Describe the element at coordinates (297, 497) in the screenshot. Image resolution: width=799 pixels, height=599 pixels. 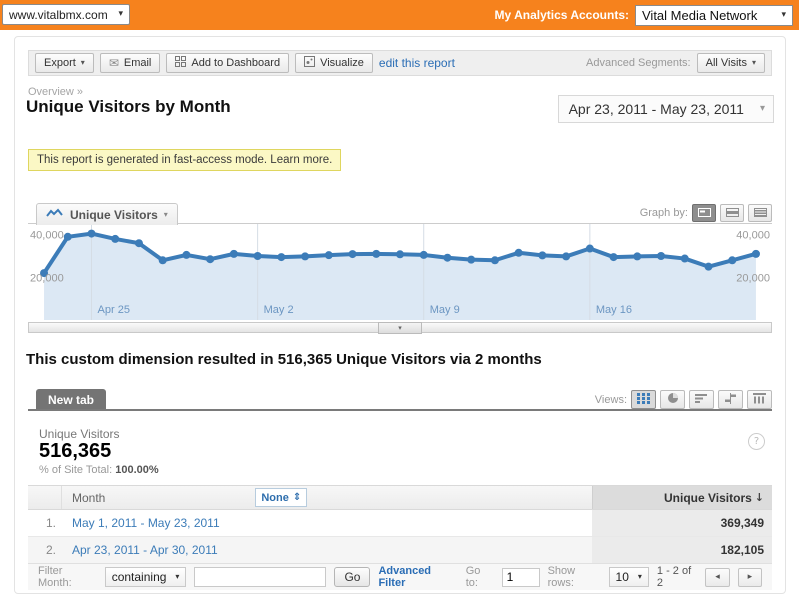
I see `sort-both-icon: ⇕` at that location.